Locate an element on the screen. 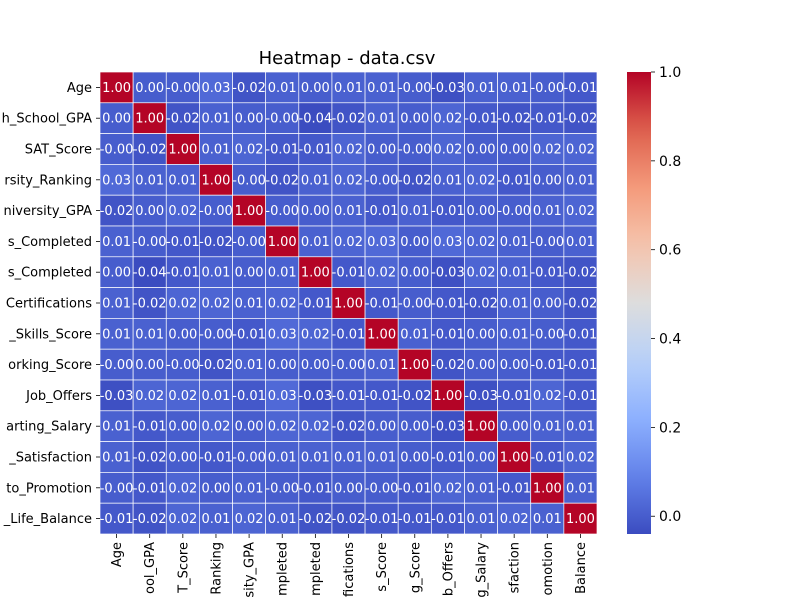 The width and height of the screenshot is (800, 600). column-label: b_Offers is located at coordinates (448, 569).